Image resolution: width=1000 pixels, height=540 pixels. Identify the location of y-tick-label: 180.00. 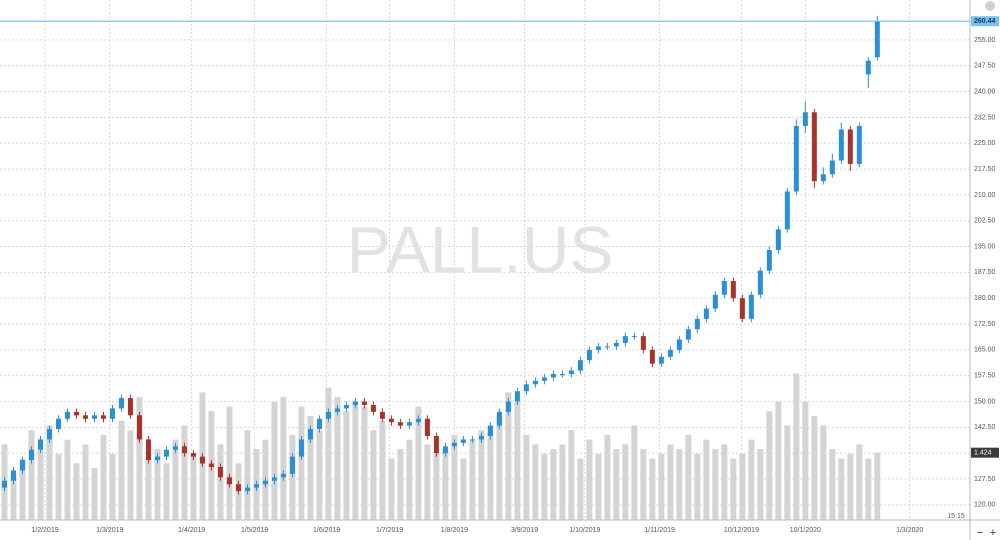
(985, 298).